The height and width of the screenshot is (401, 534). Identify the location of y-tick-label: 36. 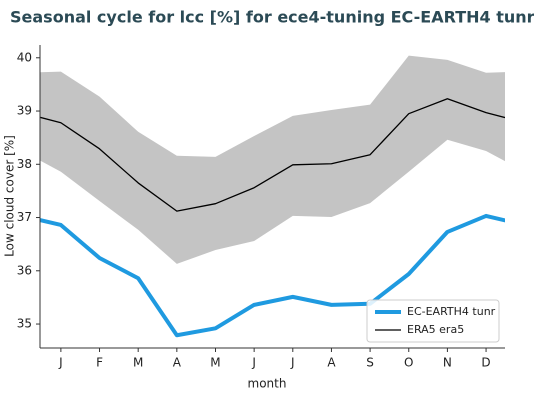
(24, 270).